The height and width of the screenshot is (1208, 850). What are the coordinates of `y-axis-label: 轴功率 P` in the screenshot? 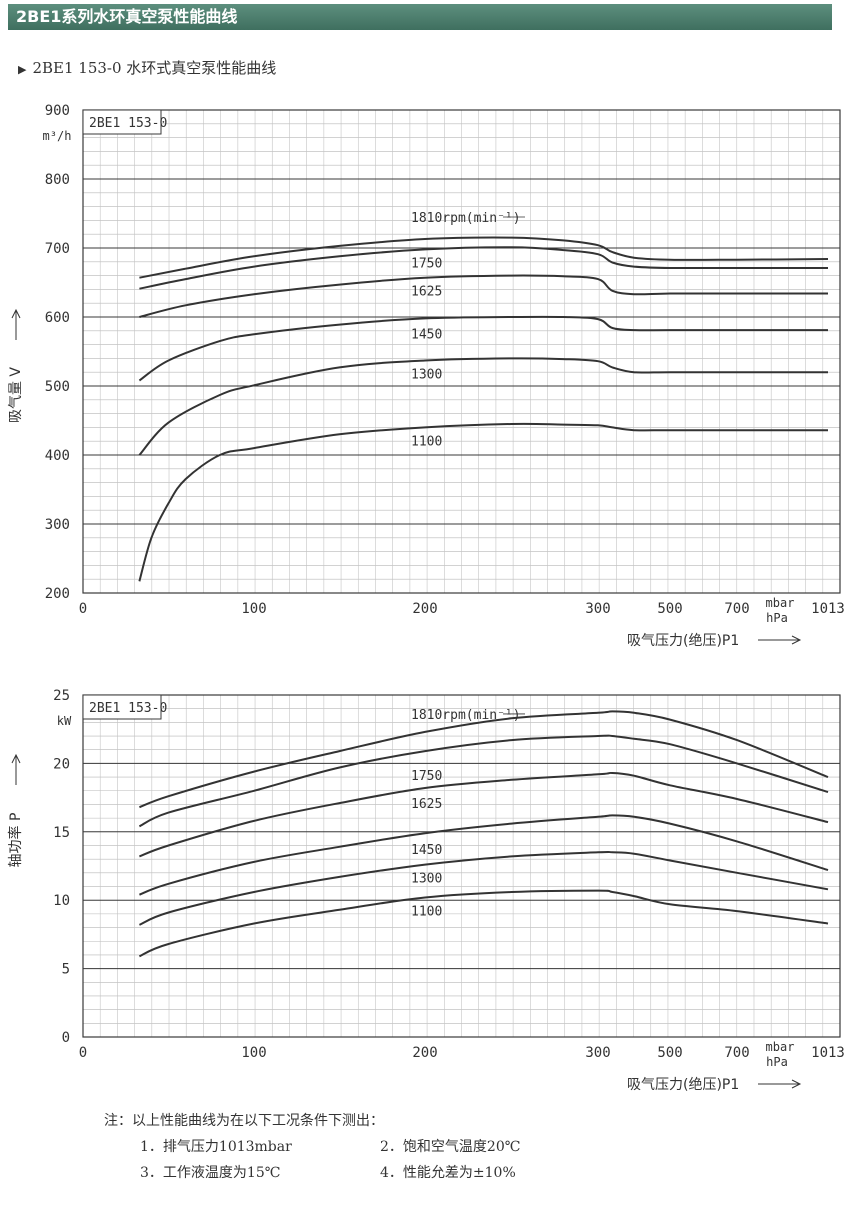 It's located at (15, 840).